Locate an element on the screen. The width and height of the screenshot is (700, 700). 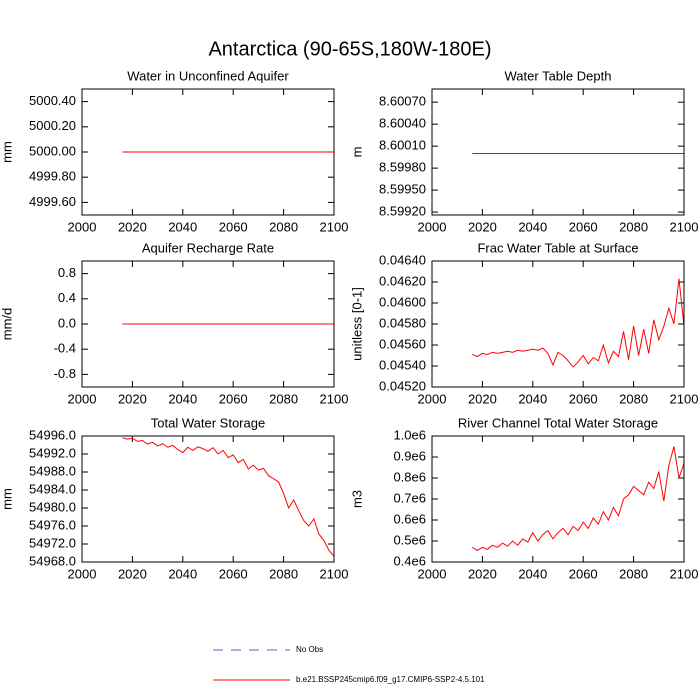
y-tick-label: 4999.60 is located at coordinates (52, 201).